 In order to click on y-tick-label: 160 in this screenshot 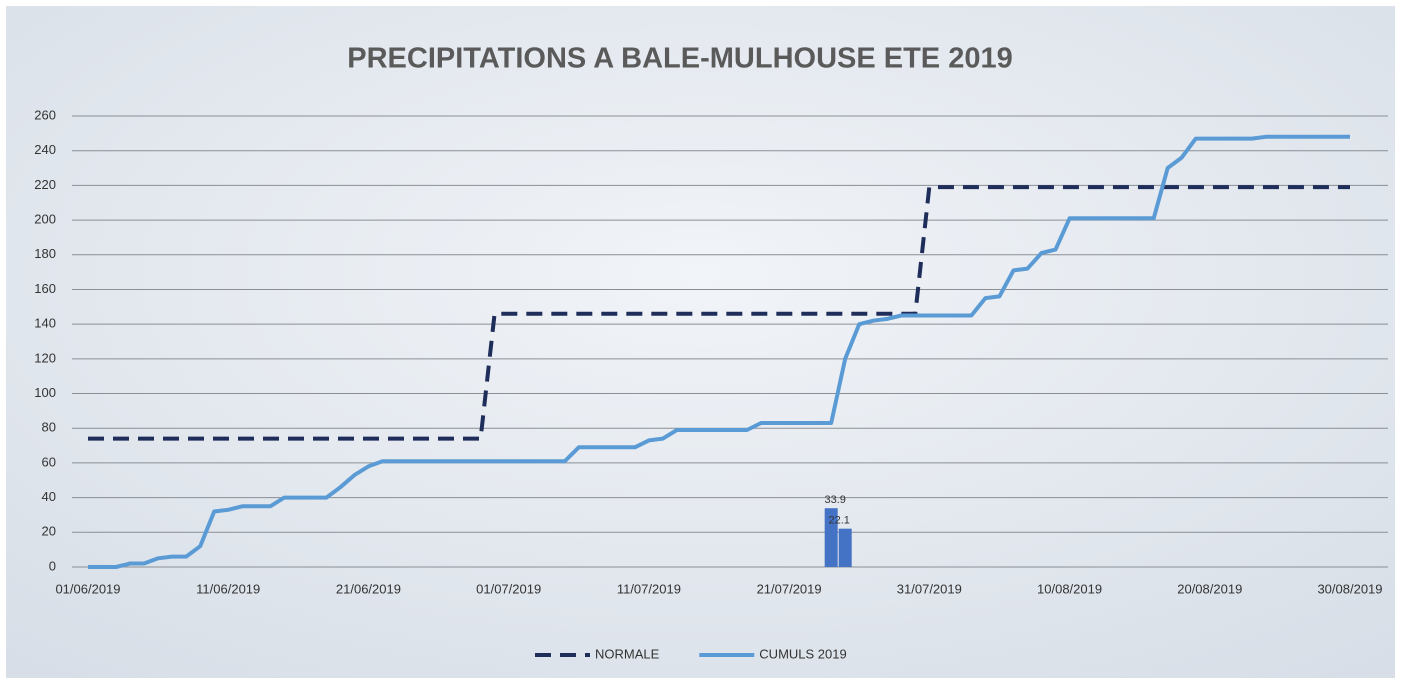, I will do `click(45, 288)`.